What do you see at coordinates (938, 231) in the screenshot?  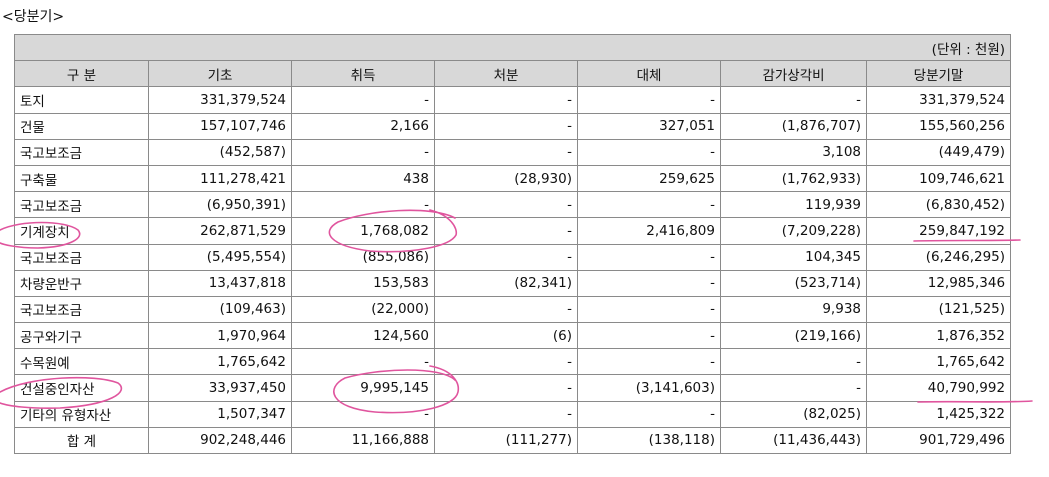 I see `cell-closing: 259,847,192` at bounding box center [938, 231].